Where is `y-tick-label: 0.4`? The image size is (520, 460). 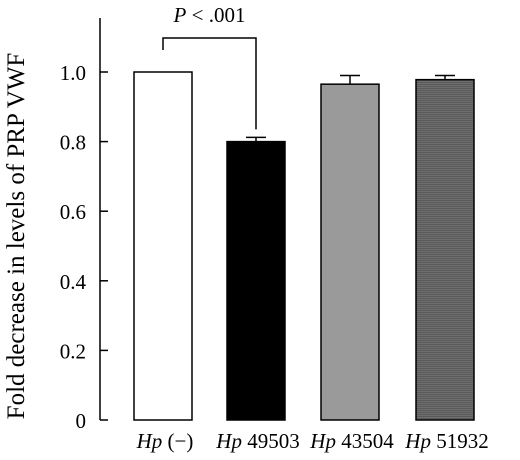 y-tick-label: 0.4 is located at coordinates (73, 282).